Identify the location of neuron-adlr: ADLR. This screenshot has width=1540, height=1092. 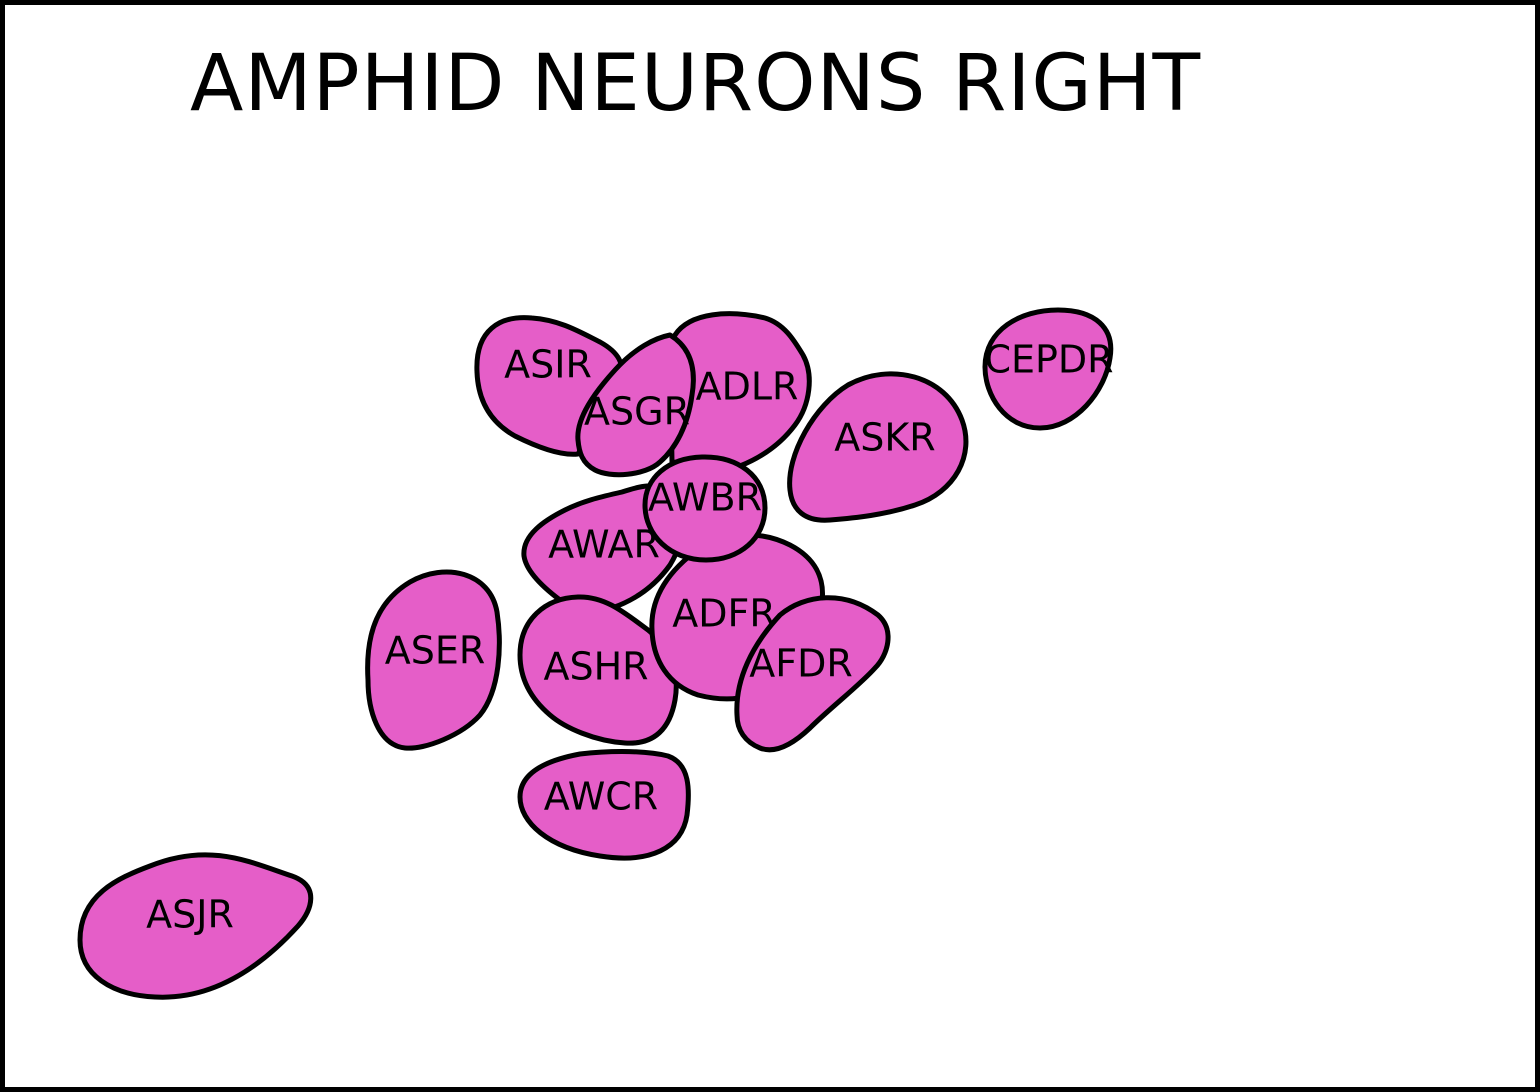
(739, 390).